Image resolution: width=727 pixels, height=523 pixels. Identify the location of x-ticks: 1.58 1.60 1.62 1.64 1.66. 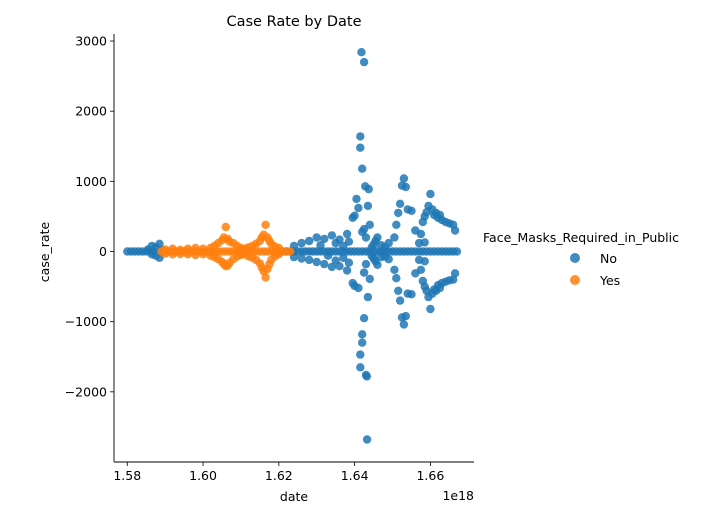
(278, 472).